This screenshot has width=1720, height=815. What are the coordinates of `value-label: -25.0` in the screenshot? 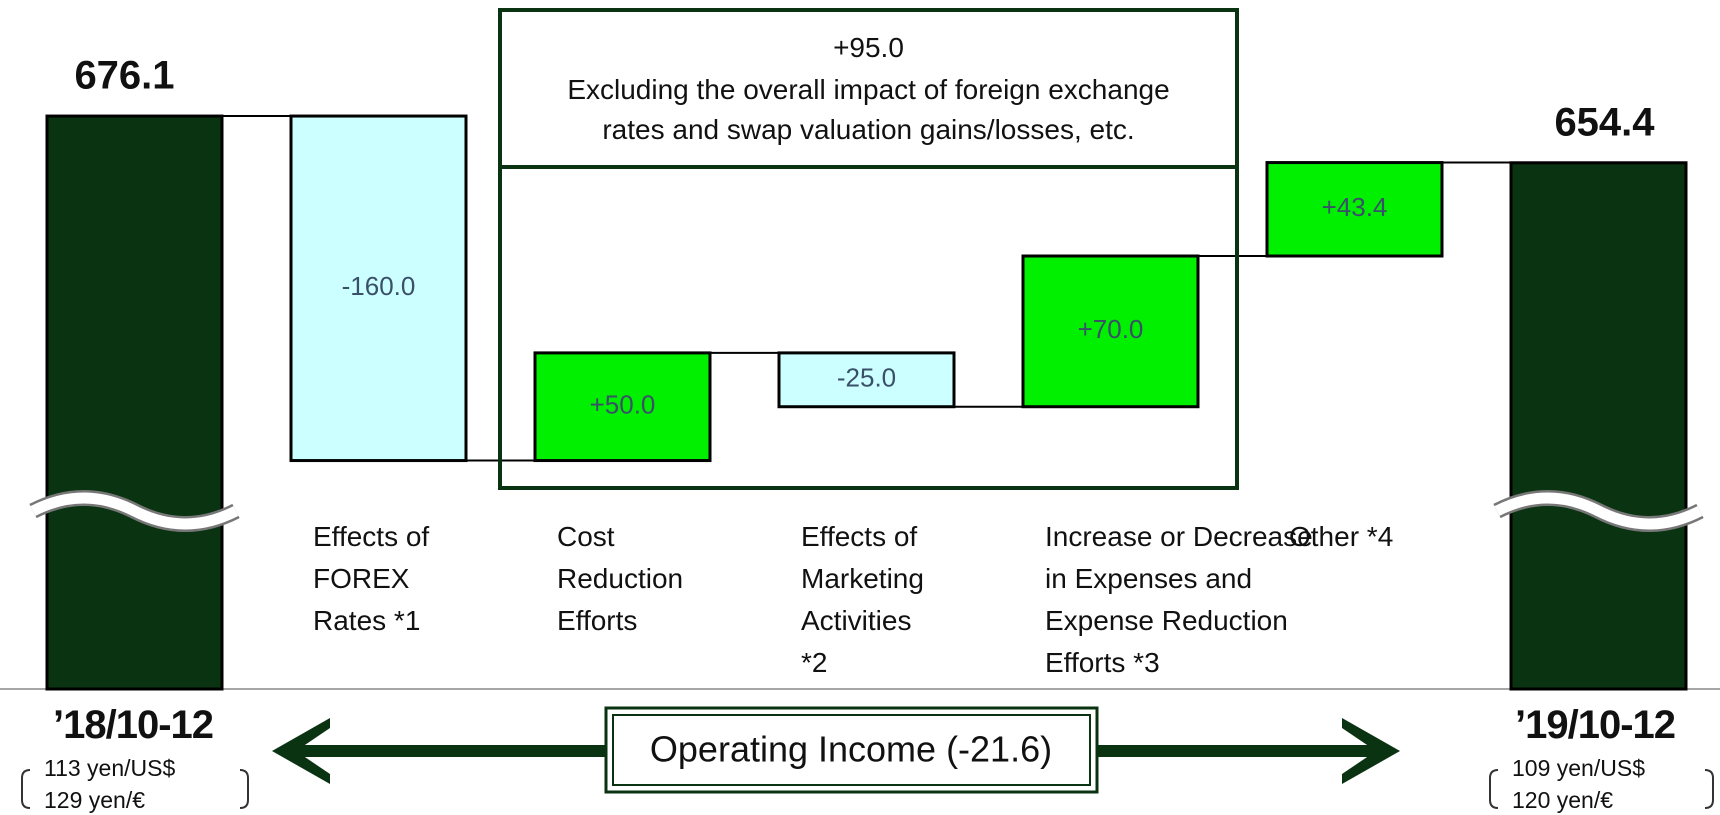 It's located at (866, 378).